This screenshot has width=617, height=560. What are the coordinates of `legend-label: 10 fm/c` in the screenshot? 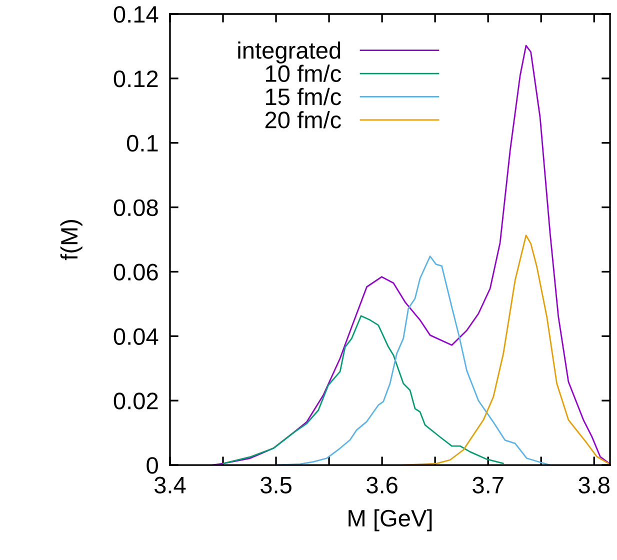 It's located at (304, 73).